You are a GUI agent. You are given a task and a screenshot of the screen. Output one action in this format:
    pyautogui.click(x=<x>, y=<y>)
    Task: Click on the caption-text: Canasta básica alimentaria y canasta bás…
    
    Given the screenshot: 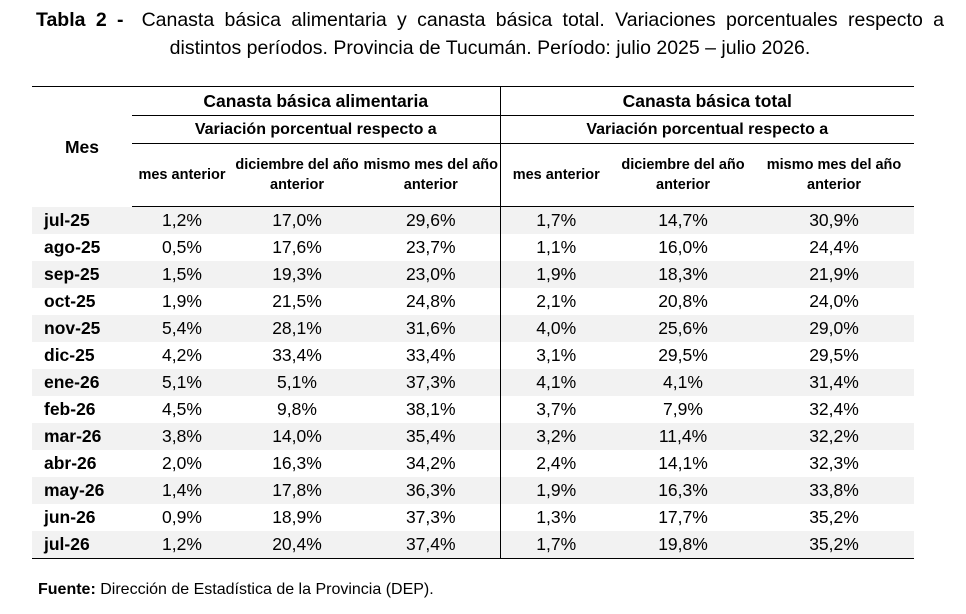 What is the action you would take?
    pyautogui.click(x=542, y=34)
    